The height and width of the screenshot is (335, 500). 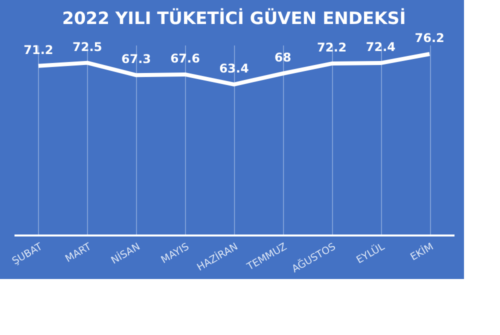 What do you see at coordinates (234, 19) in the screenshot?
I see `chart-title: 2022 YILI TÜKETİCİ GÜVEN ENDEKSİ` at bounding box center [234, 19].